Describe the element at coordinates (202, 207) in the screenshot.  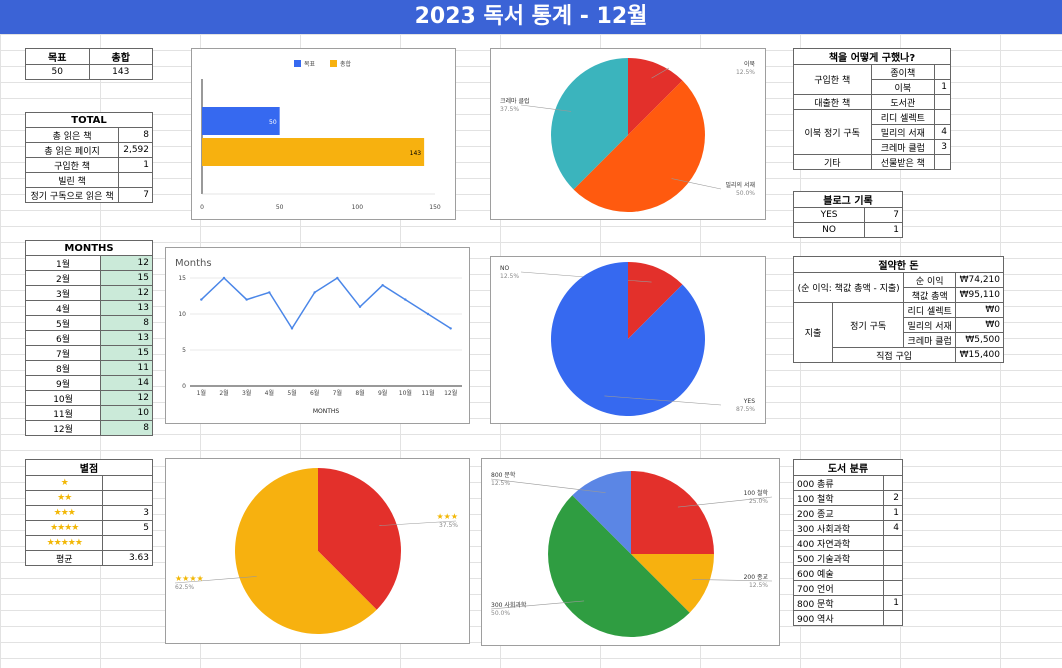
I see `x-tick-label: 0` at that location.